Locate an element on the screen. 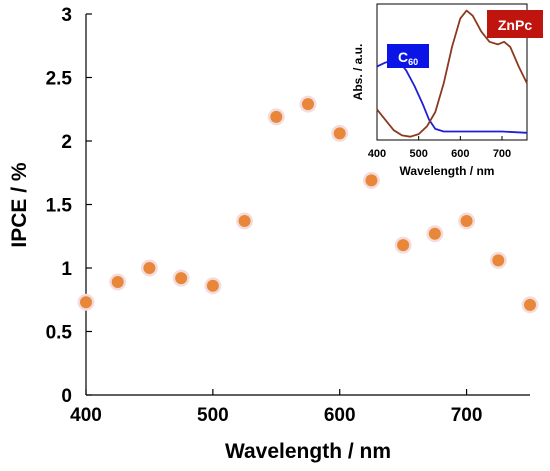 The height and width of the screenshot is (471, 550). inset-x-tick-label: 700 is located at coordinates (502, 154).